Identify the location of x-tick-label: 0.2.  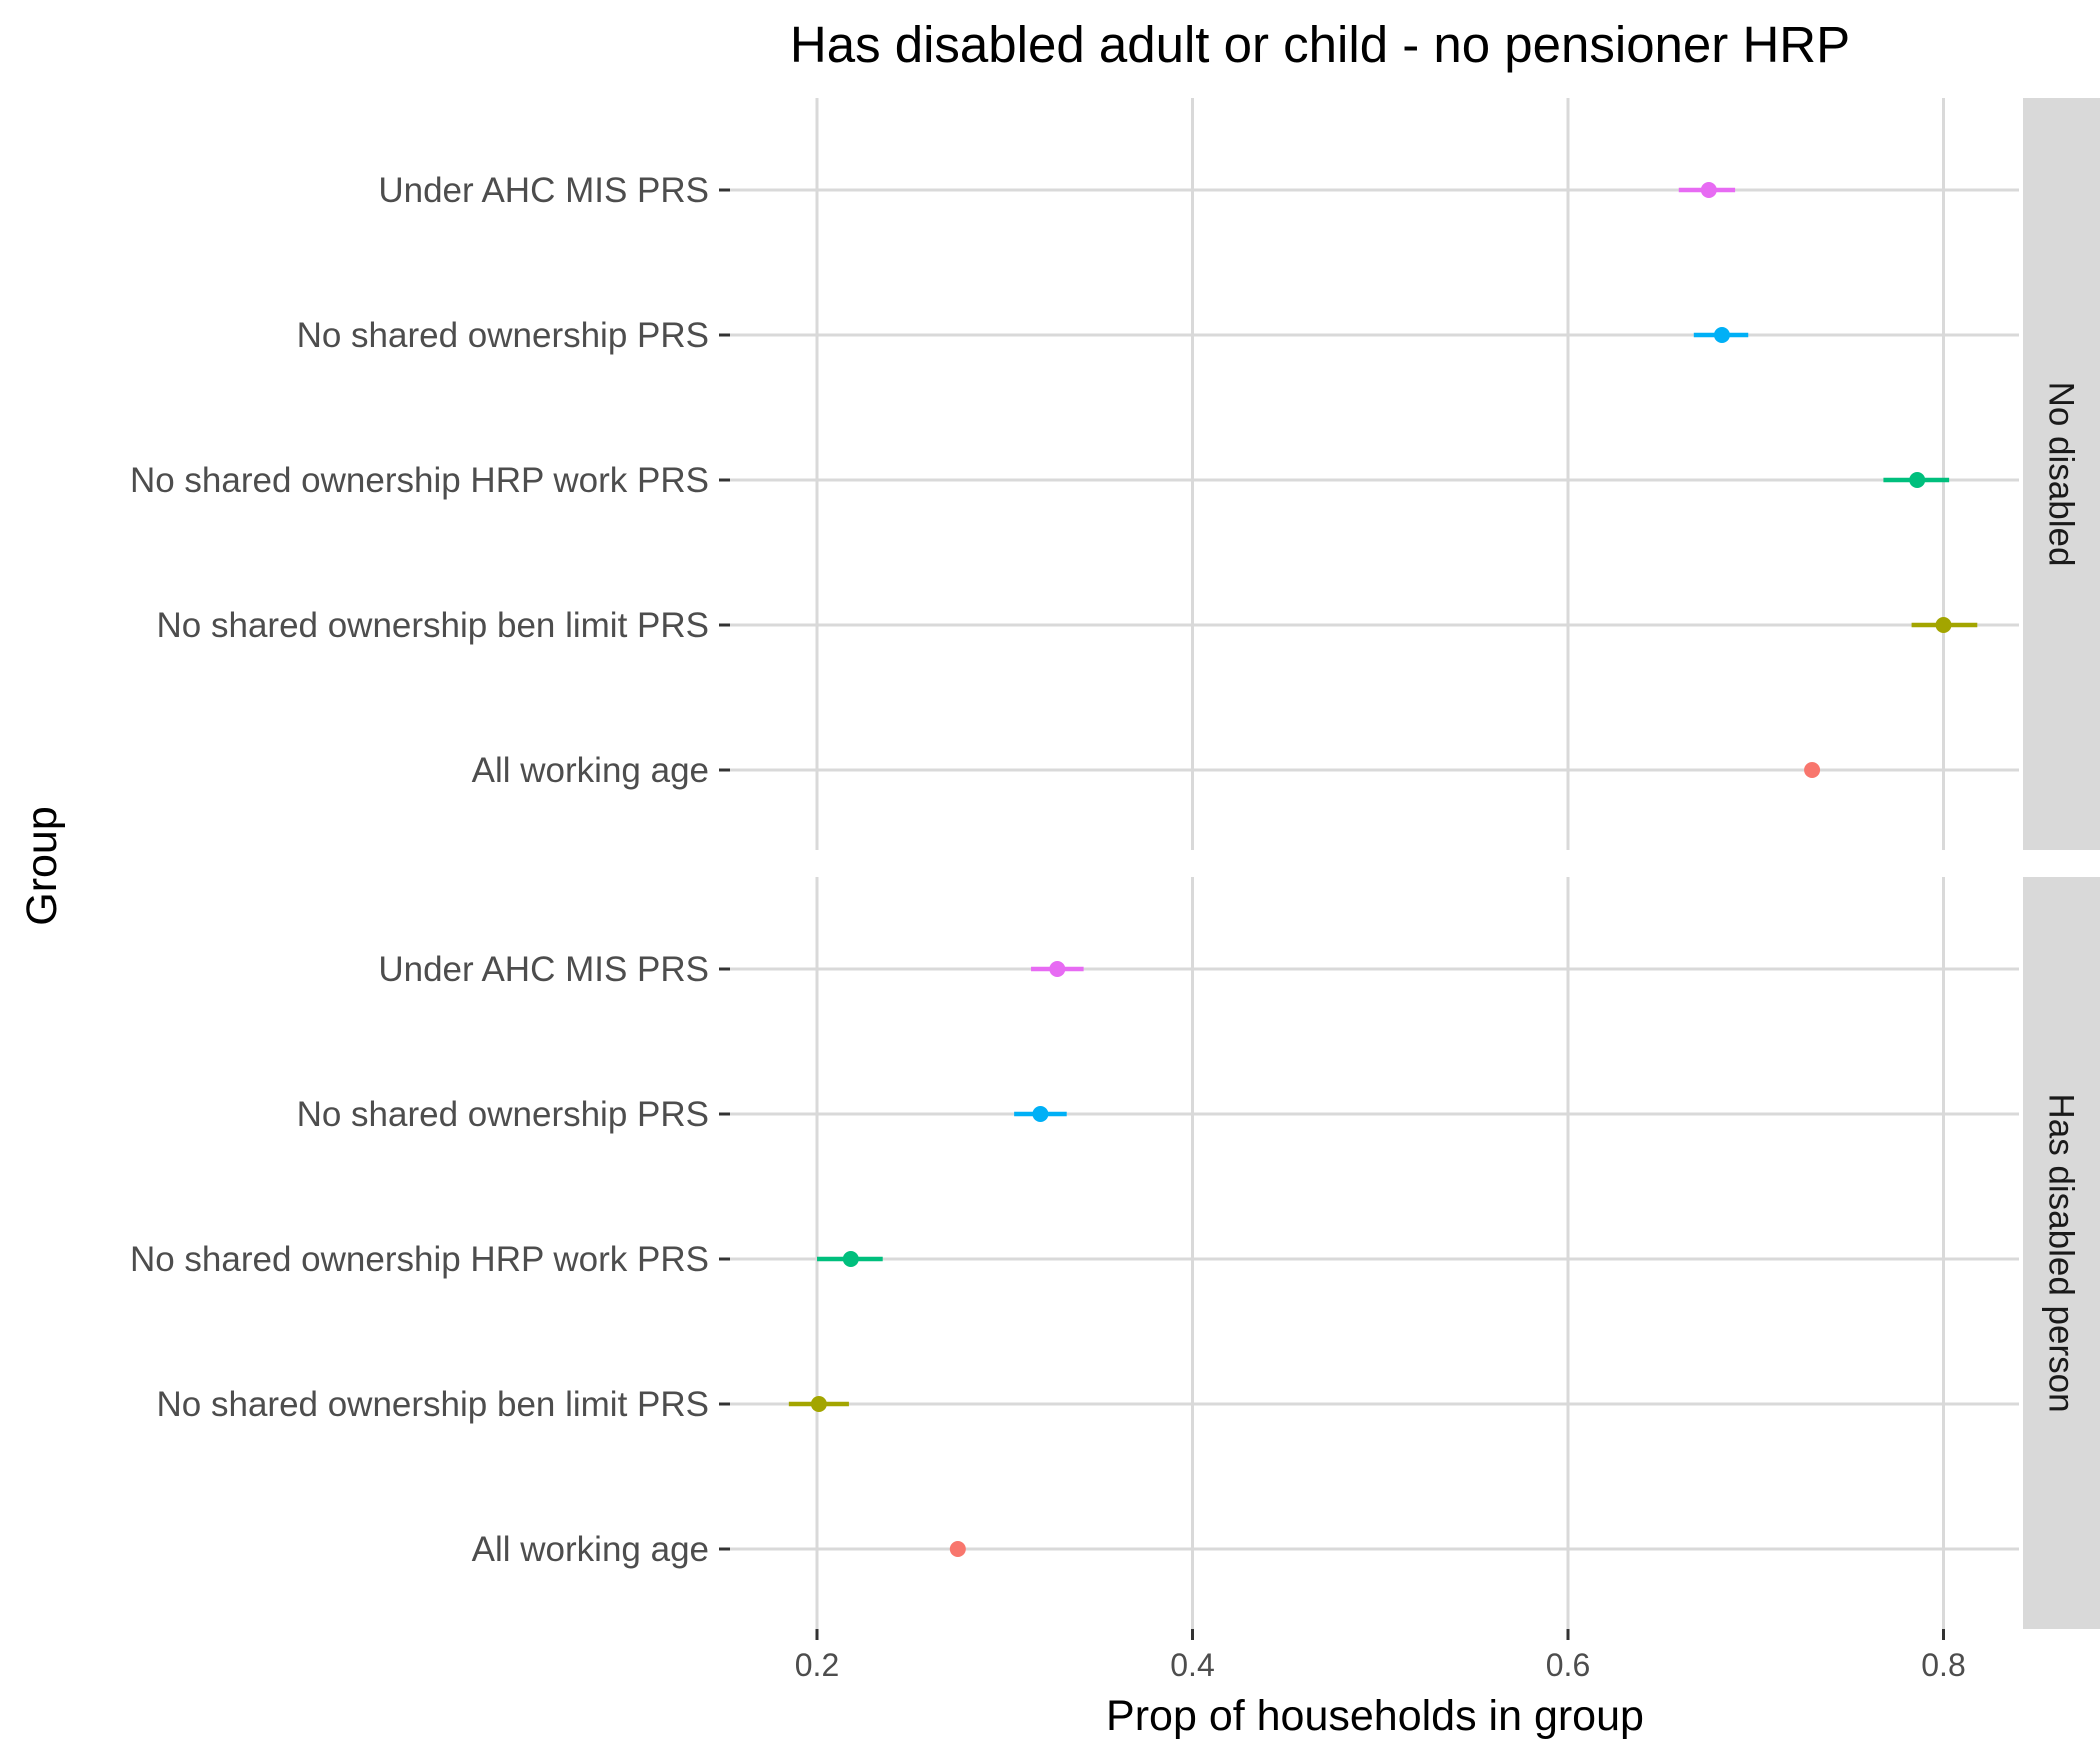
(817, 1665).